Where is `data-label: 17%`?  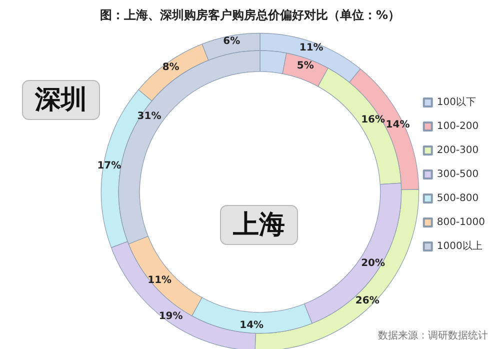
data-label: 17% is located at coordinates (109, 166).